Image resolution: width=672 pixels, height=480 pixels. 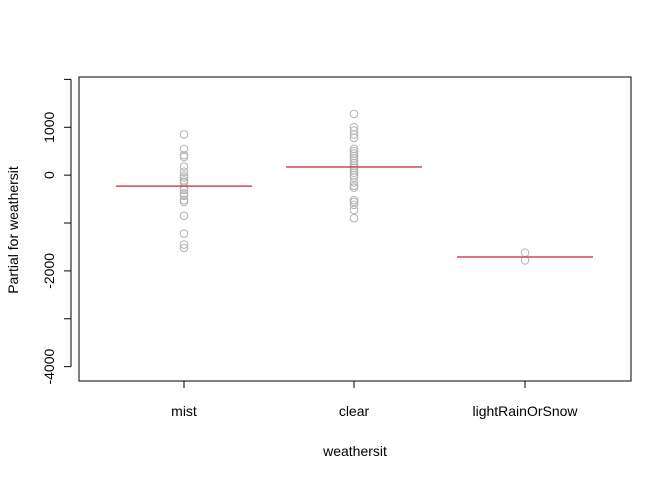 I want to click on y-axis-label: Partial for weathersit, so click(x=13, y=230).